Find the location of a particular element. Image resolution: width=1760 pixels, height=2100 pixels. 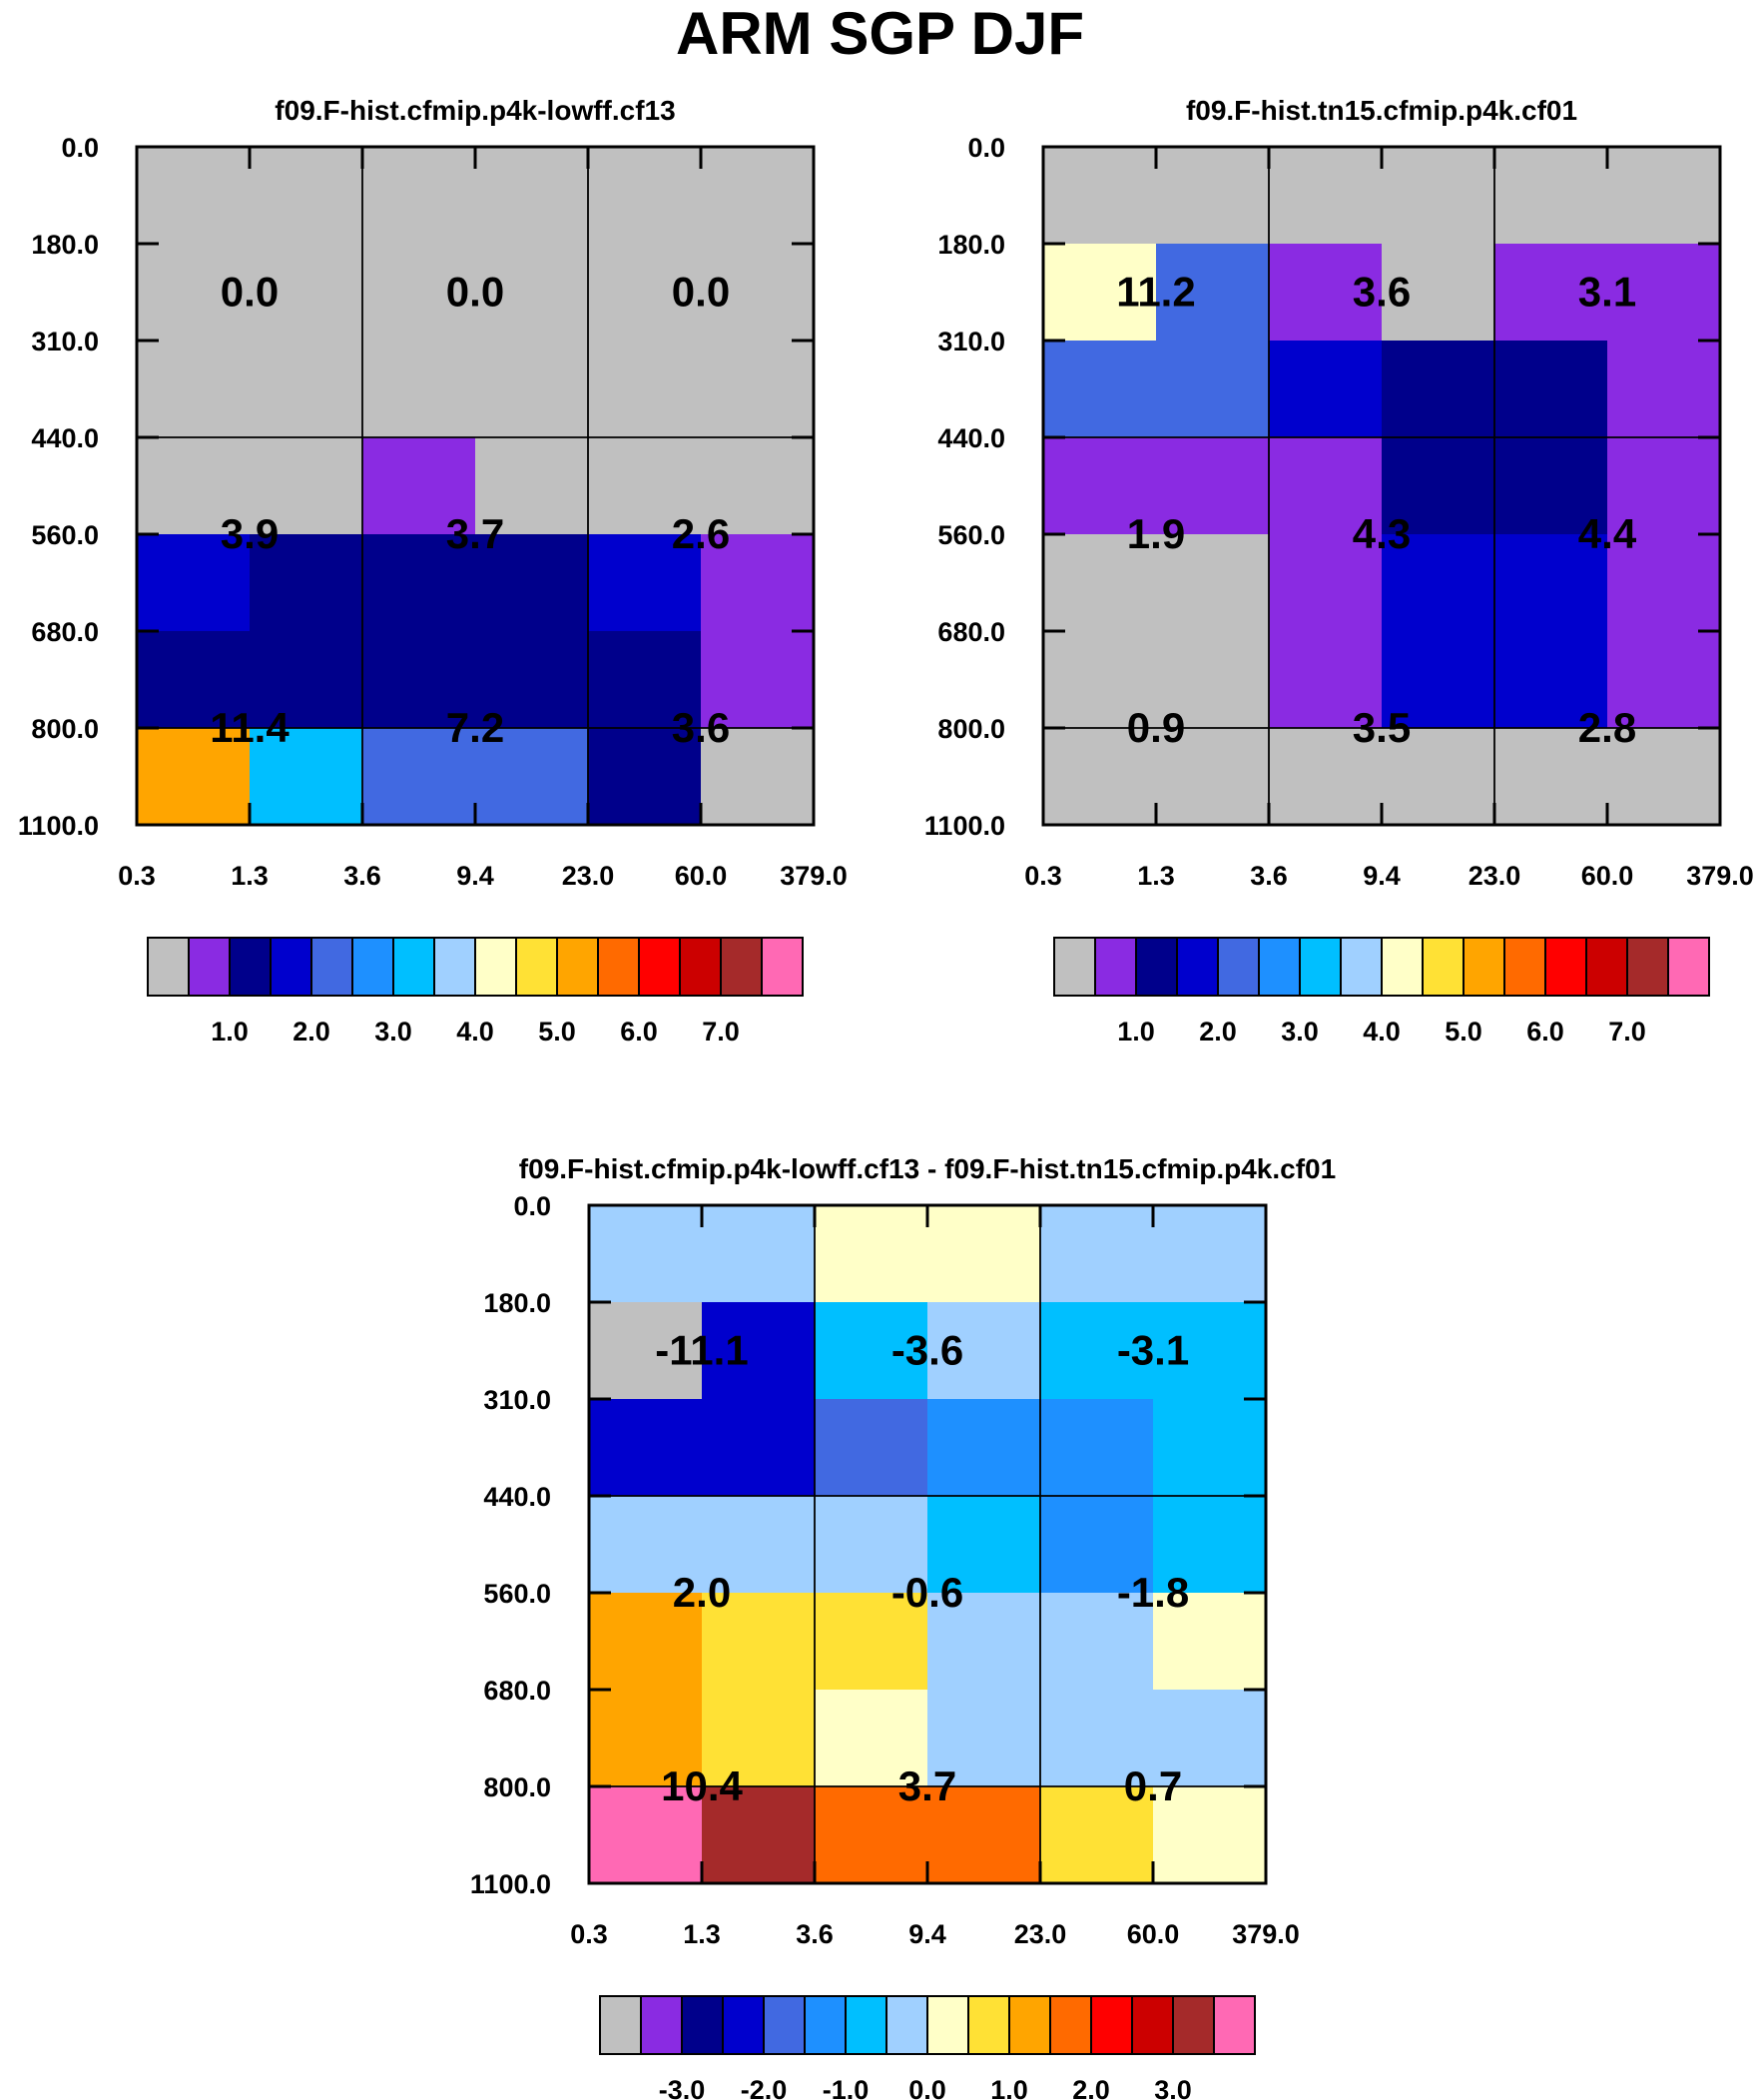

colorbar-label: -2.0 is located at coordinates (764, 2087).